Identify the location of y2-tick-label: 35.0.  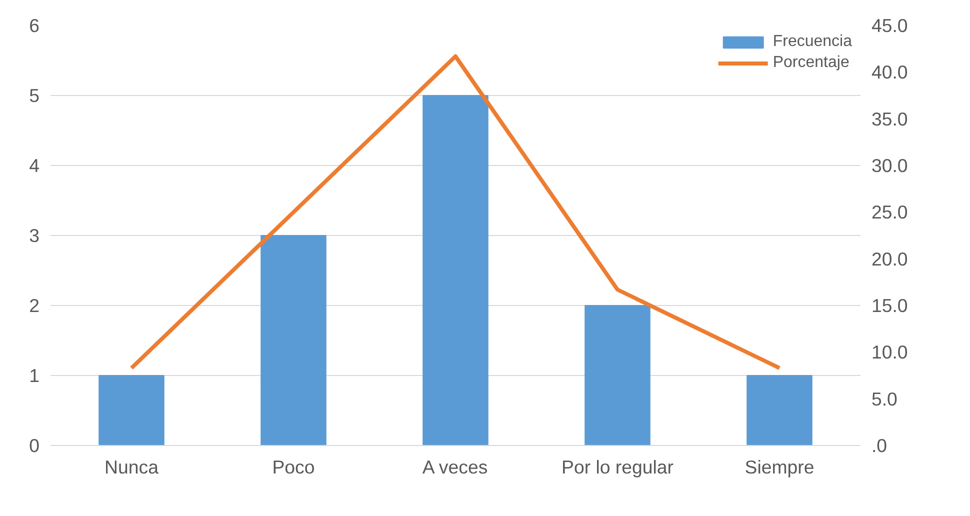
(890, 119).